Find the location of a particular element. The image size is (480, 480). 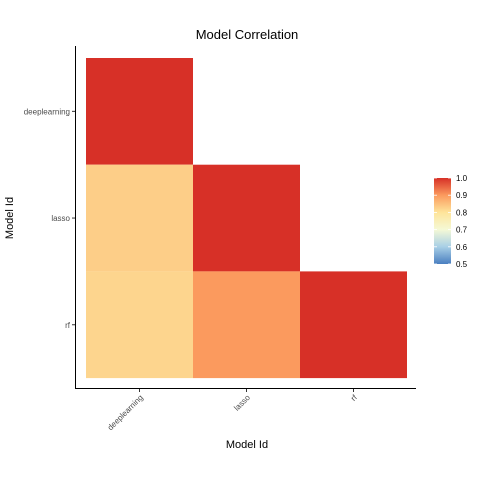

legend-tick-label: 0.9 is located at coordinates (462, 195).